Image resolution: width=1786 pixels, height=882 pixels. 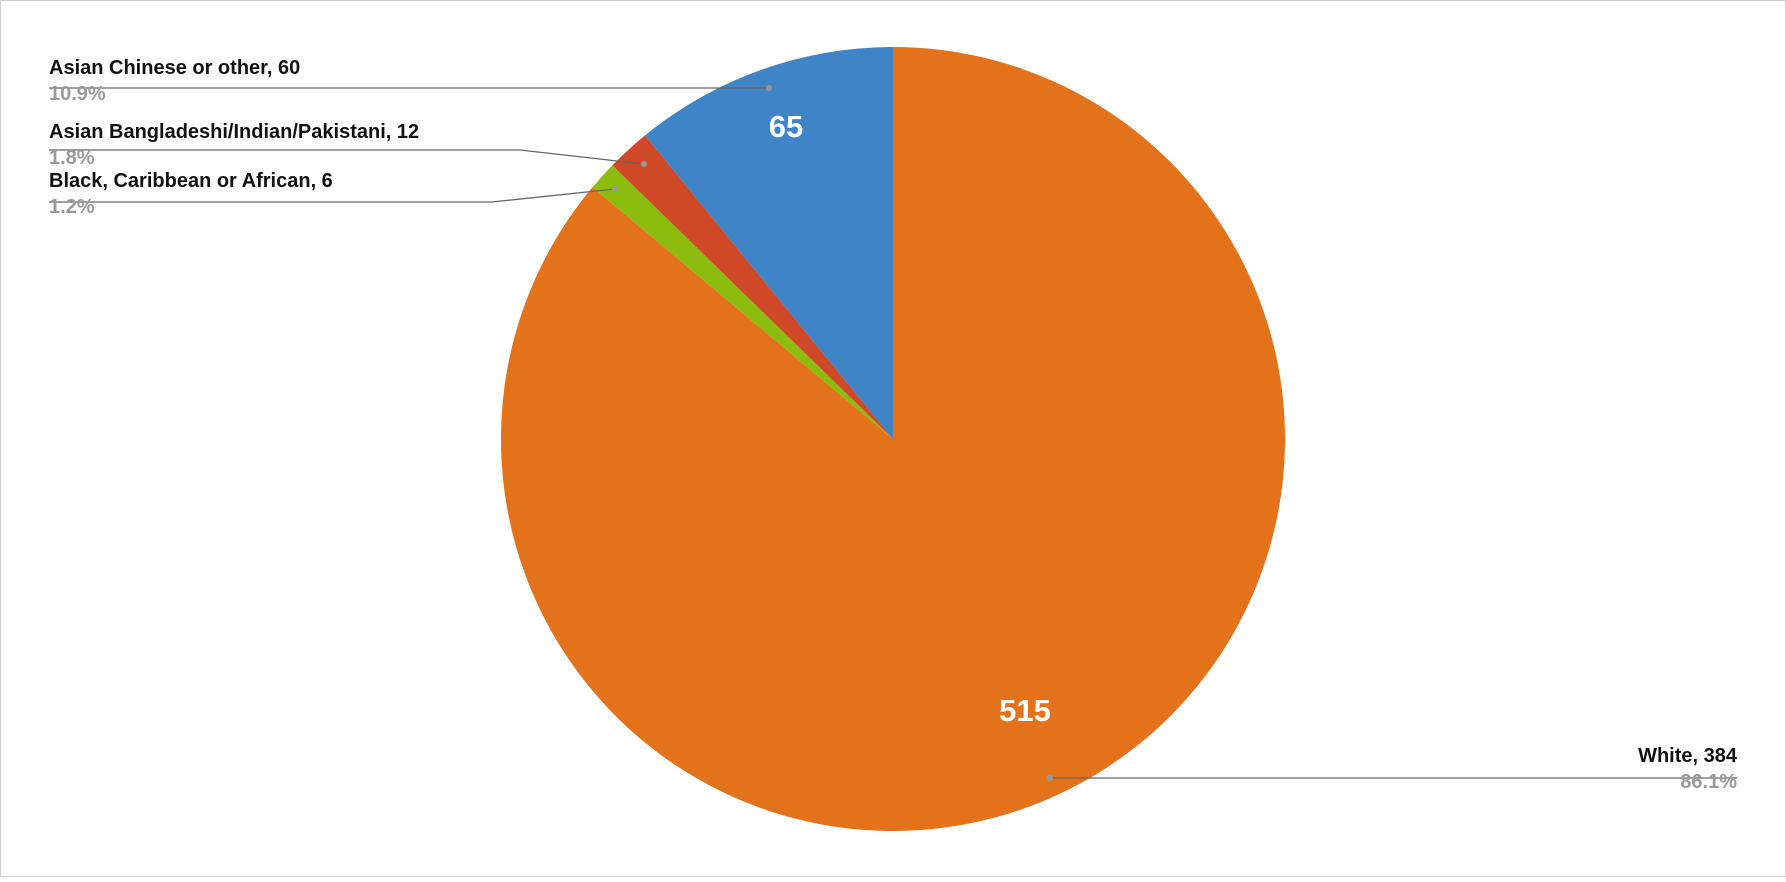 What do you see at coordinates (72, 207) in the screenshot?
I see `percent-label: 1.2%` at bounding box center [72, 207].